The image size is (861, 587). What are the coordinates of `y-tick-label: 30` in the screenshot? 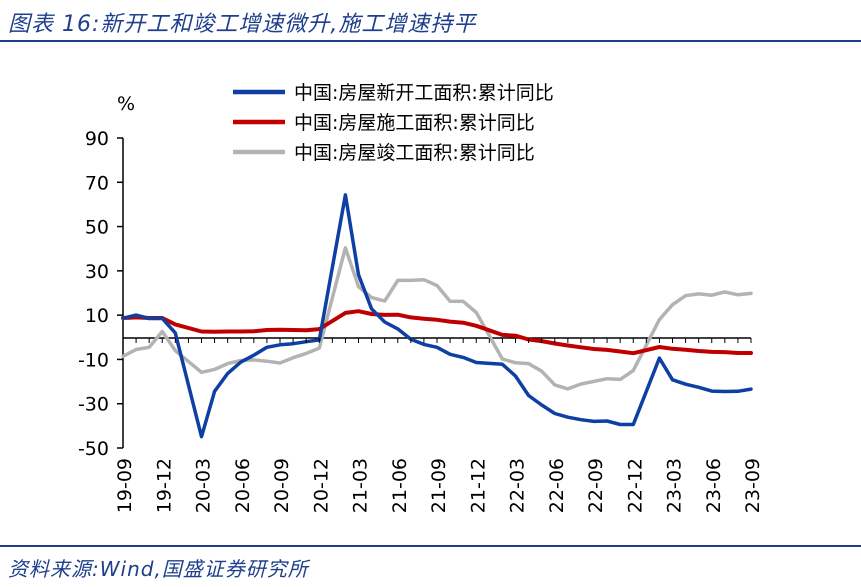 It's located at (97, 272).